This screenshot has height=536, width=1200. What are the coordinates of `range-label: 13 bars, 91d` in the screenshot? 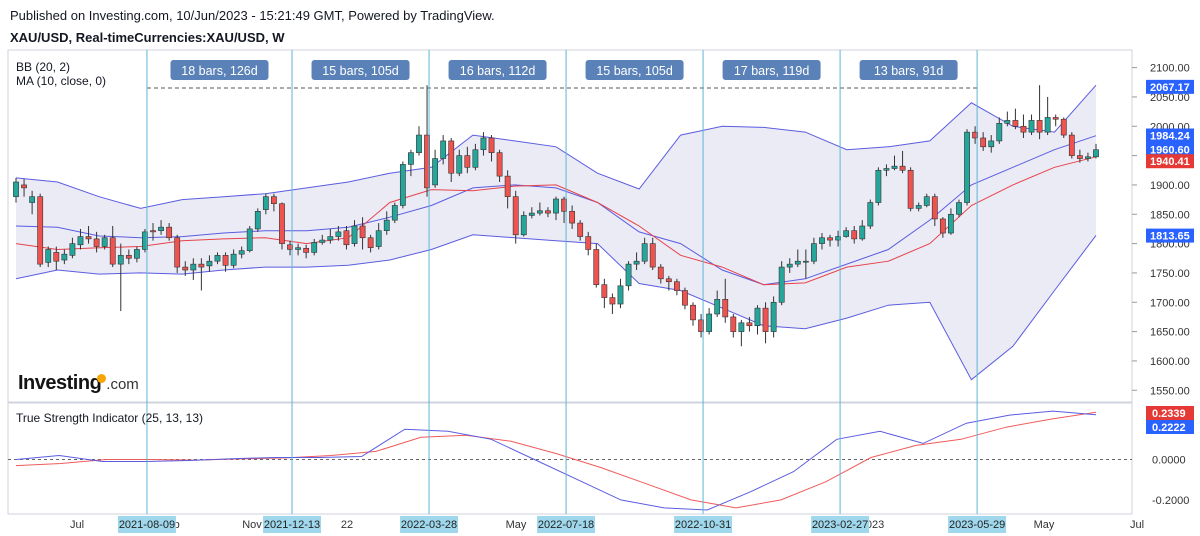 It's located at (909, 71).